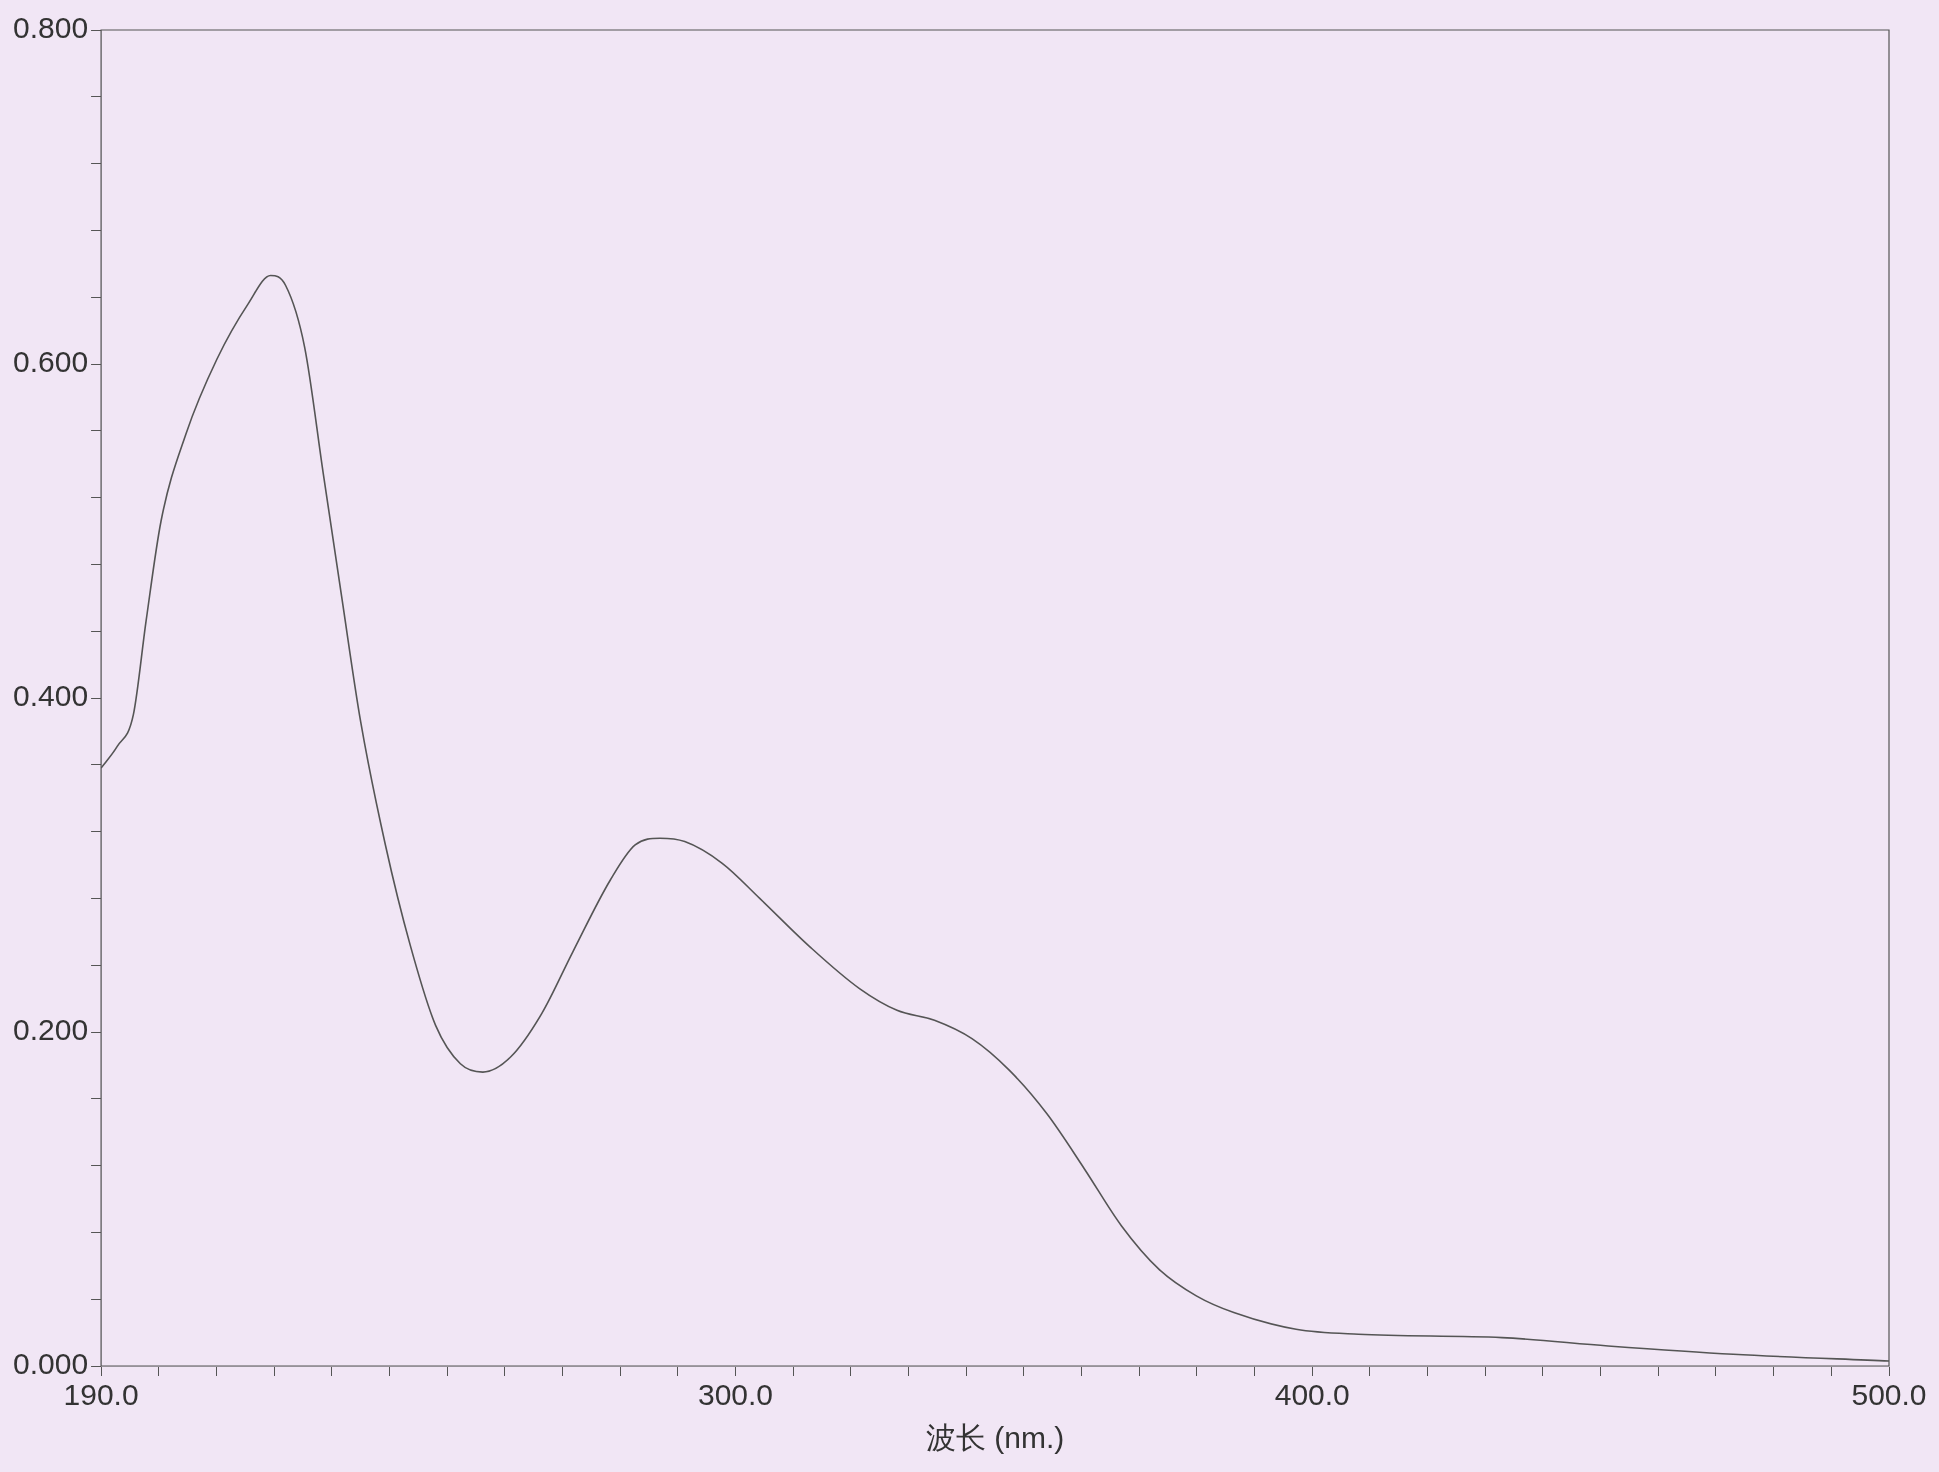 The width and height of the screenshot is (1939, 1472). Describe the element at coordinates (51, 1364) in the screenshot. I see `y-tick-label: 0.000` at that location.